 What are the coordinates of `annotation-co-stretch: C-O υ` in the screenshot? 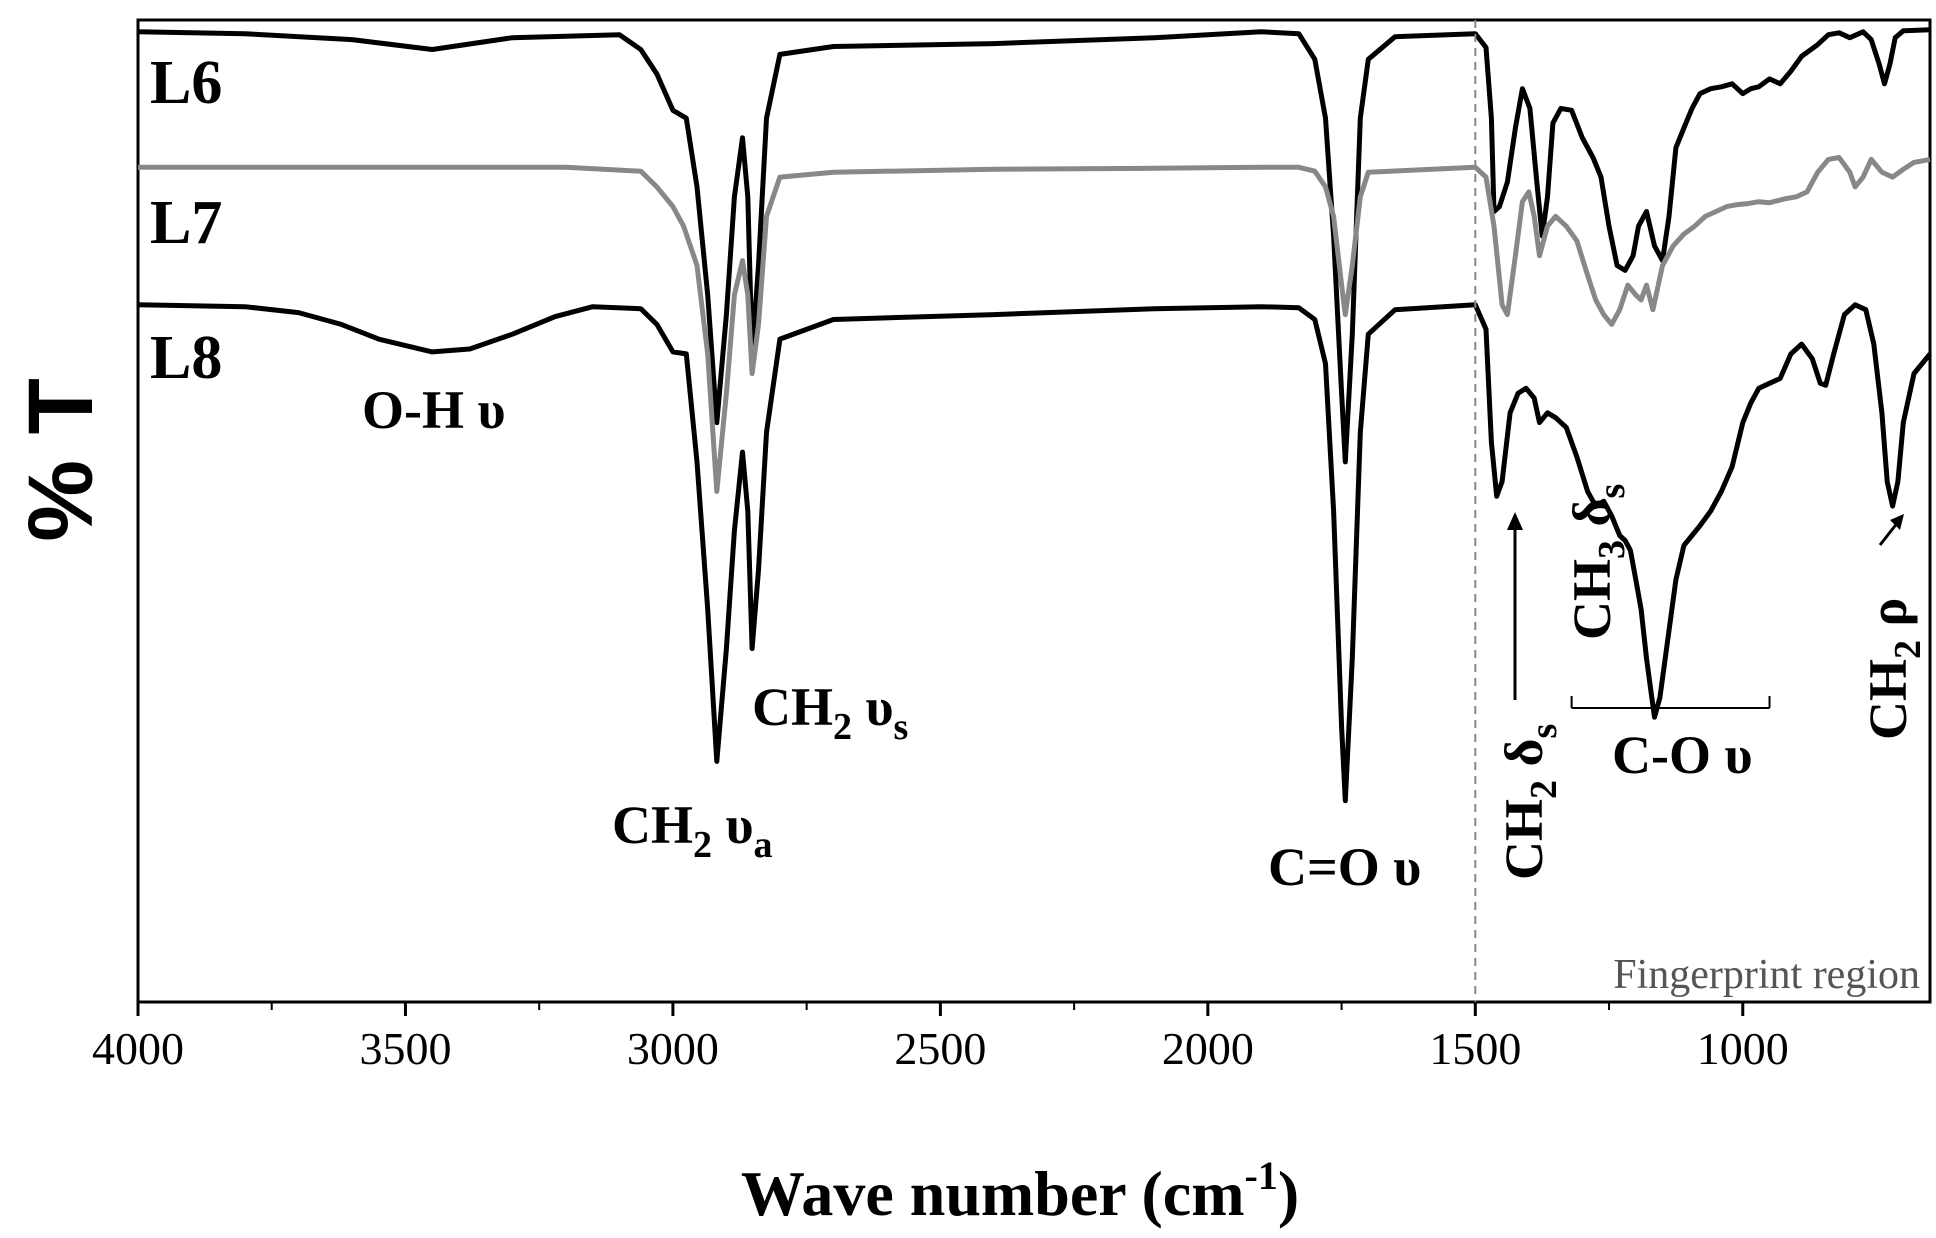 It's located at (1682, 755).